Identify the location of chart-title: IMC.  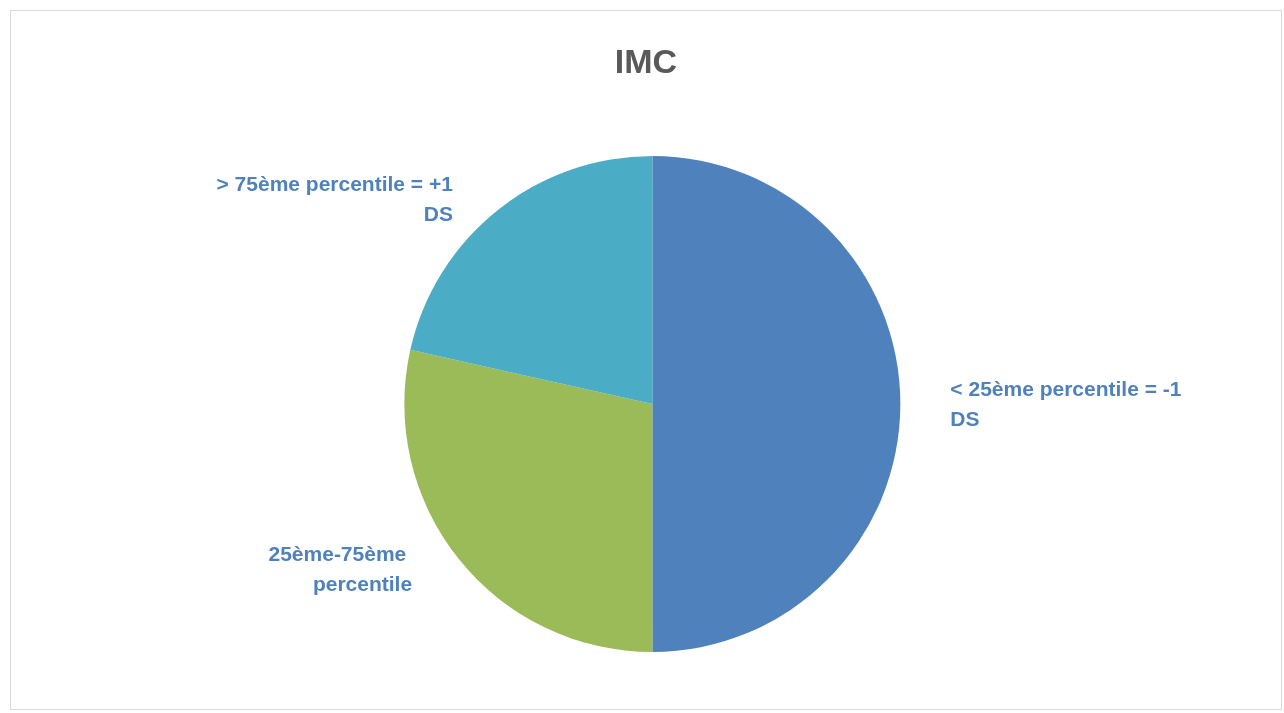
(646, 61).